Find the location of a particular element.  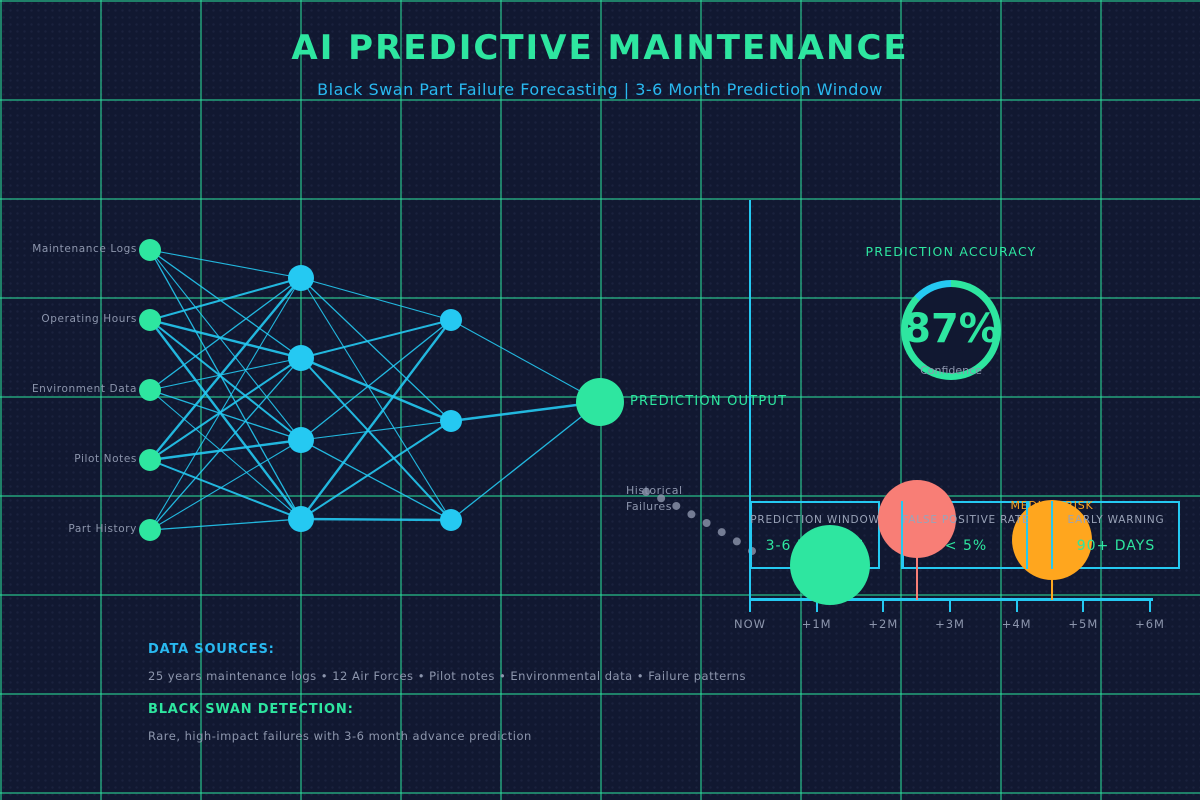

high-risk-stem is located at coordinates (917, 578).